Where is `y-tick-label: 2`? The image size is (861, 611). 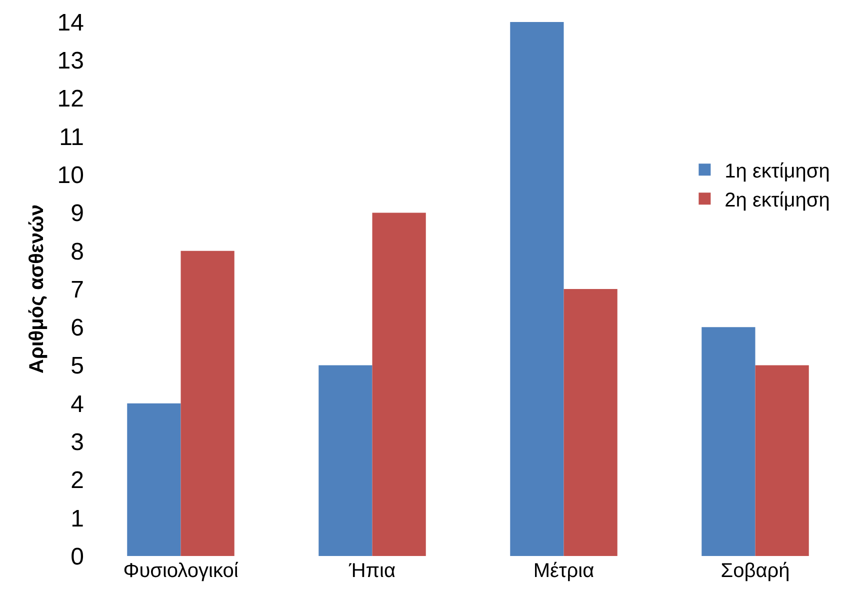
y-tick-label: 2 is located at coordinates (77, 480).